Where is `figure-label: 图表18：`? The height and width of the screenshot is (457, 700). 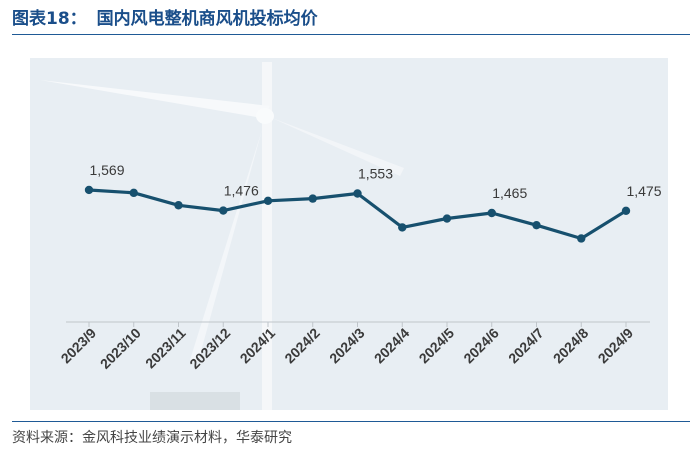 figure-label: 图表18： is located at coordinates (49, 19).